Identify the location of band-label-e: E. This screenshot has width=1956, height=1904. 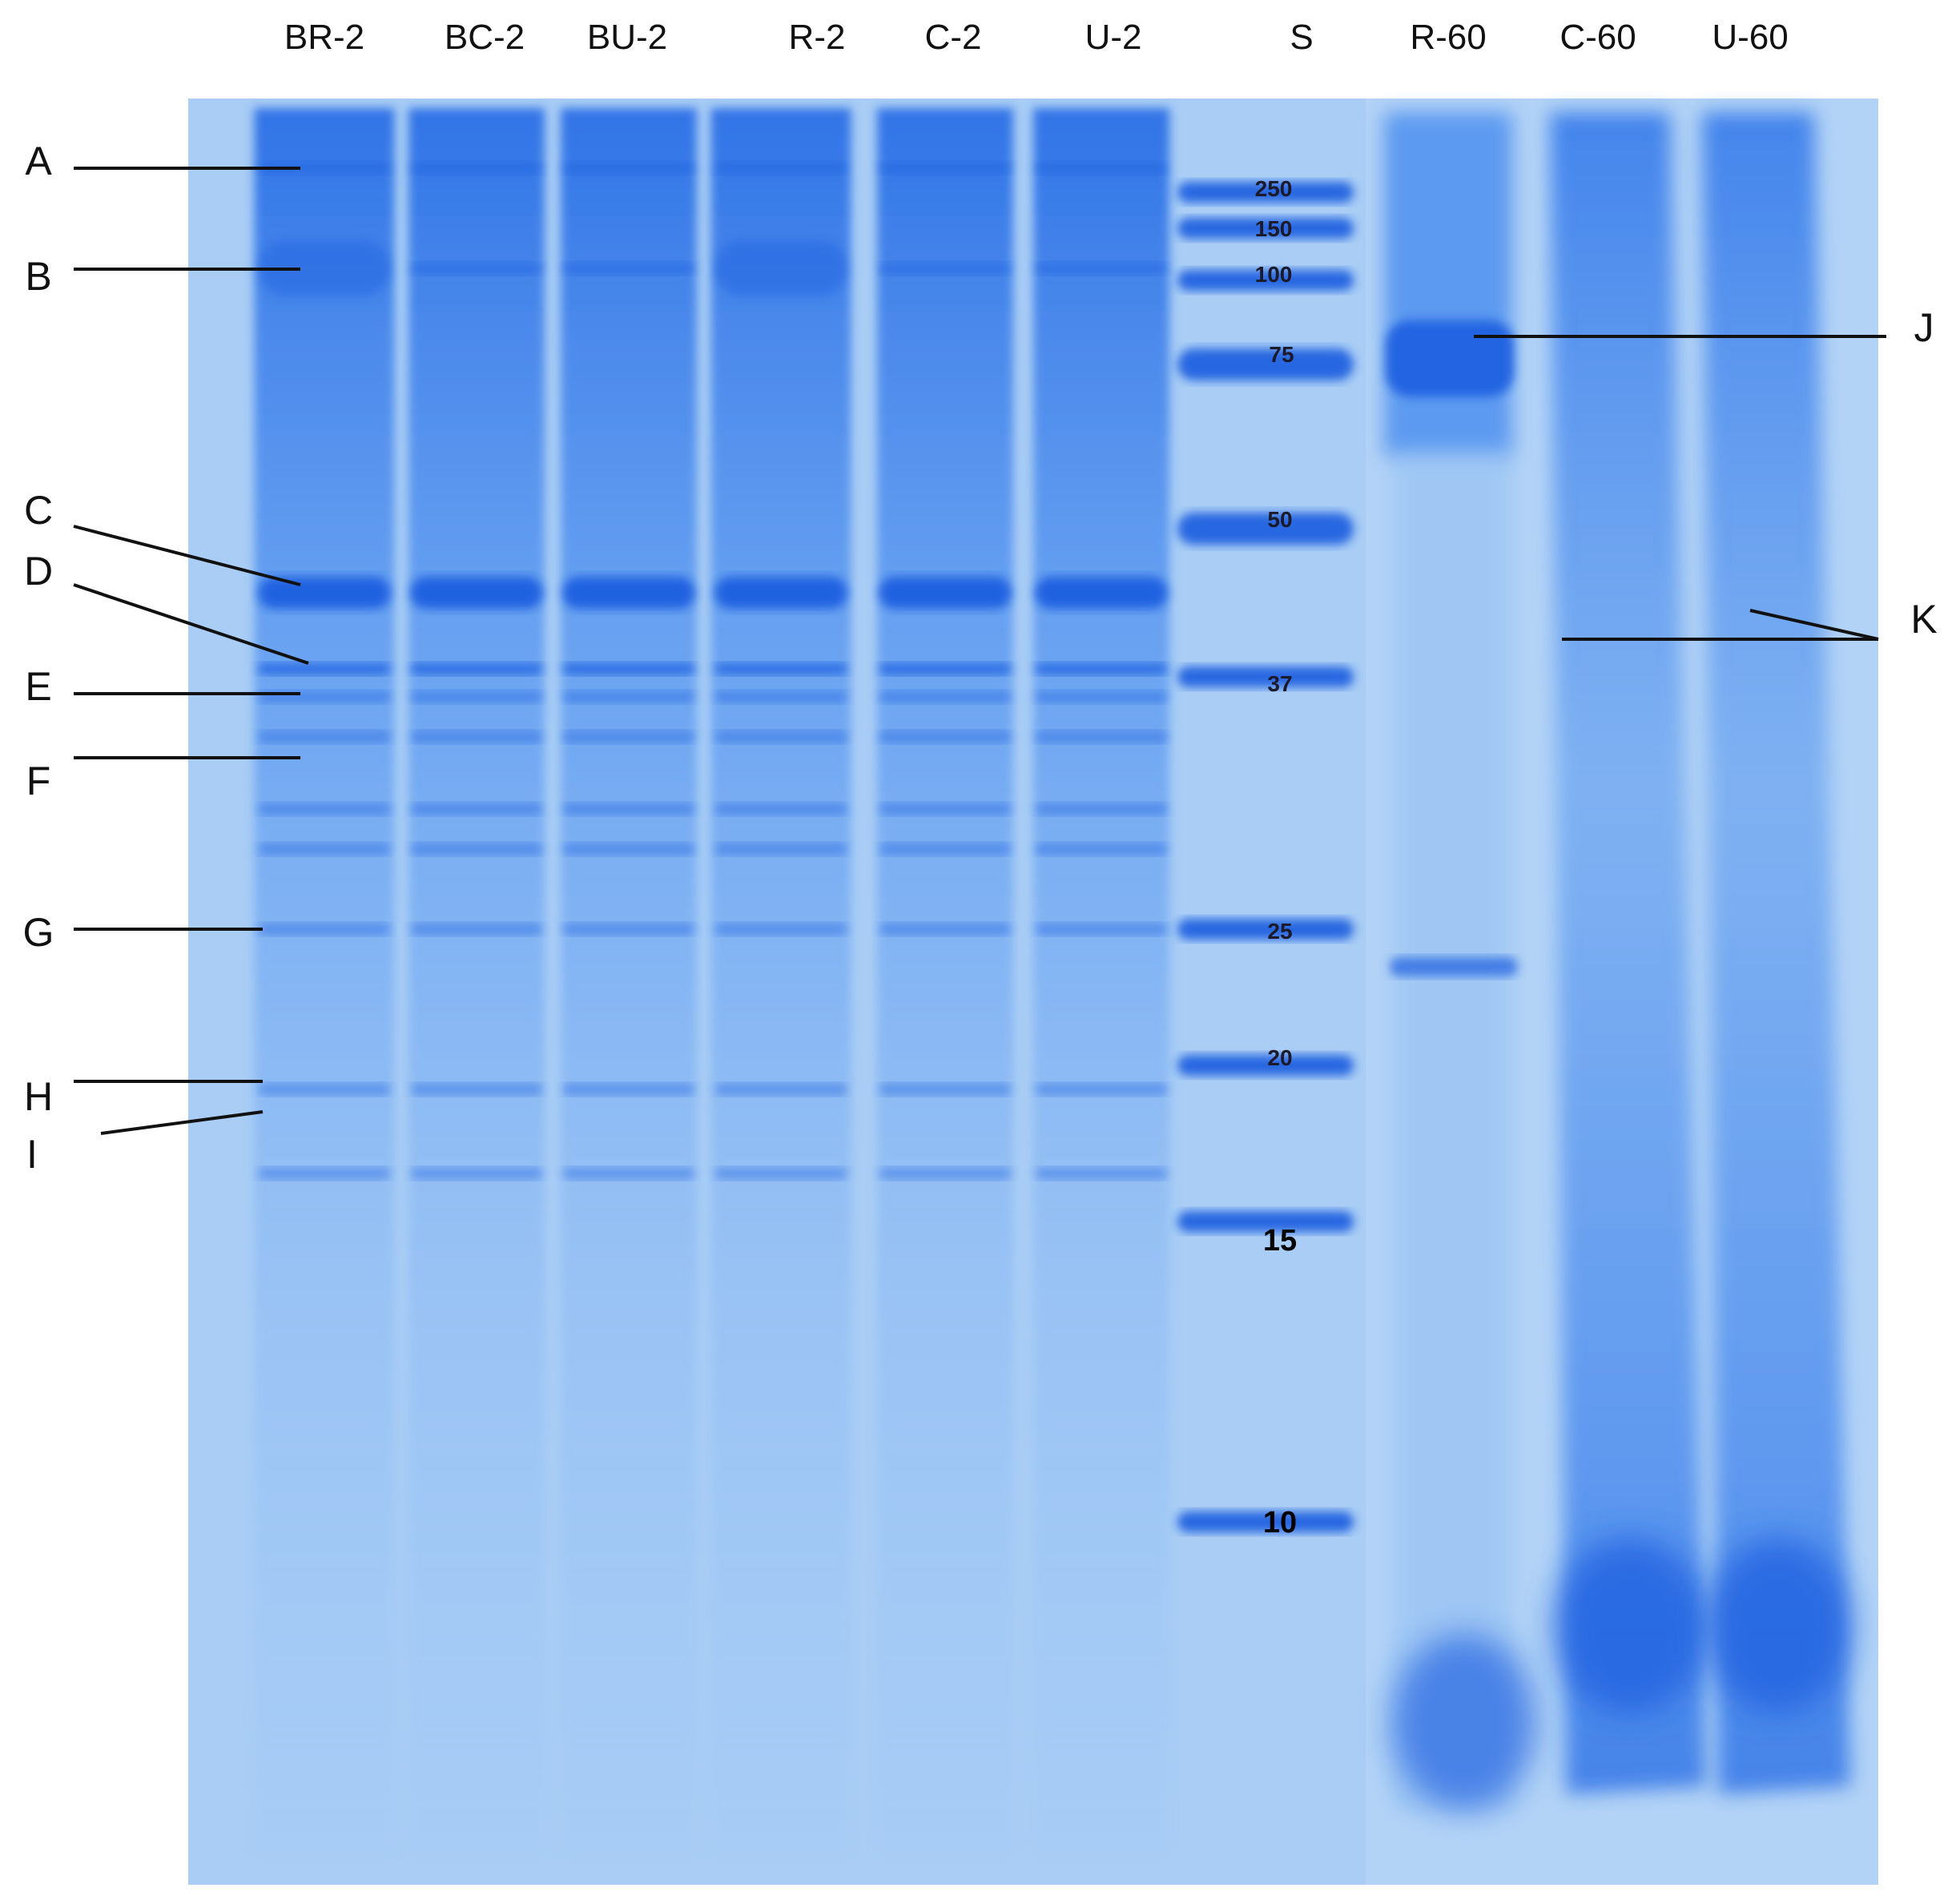
(38, 686).